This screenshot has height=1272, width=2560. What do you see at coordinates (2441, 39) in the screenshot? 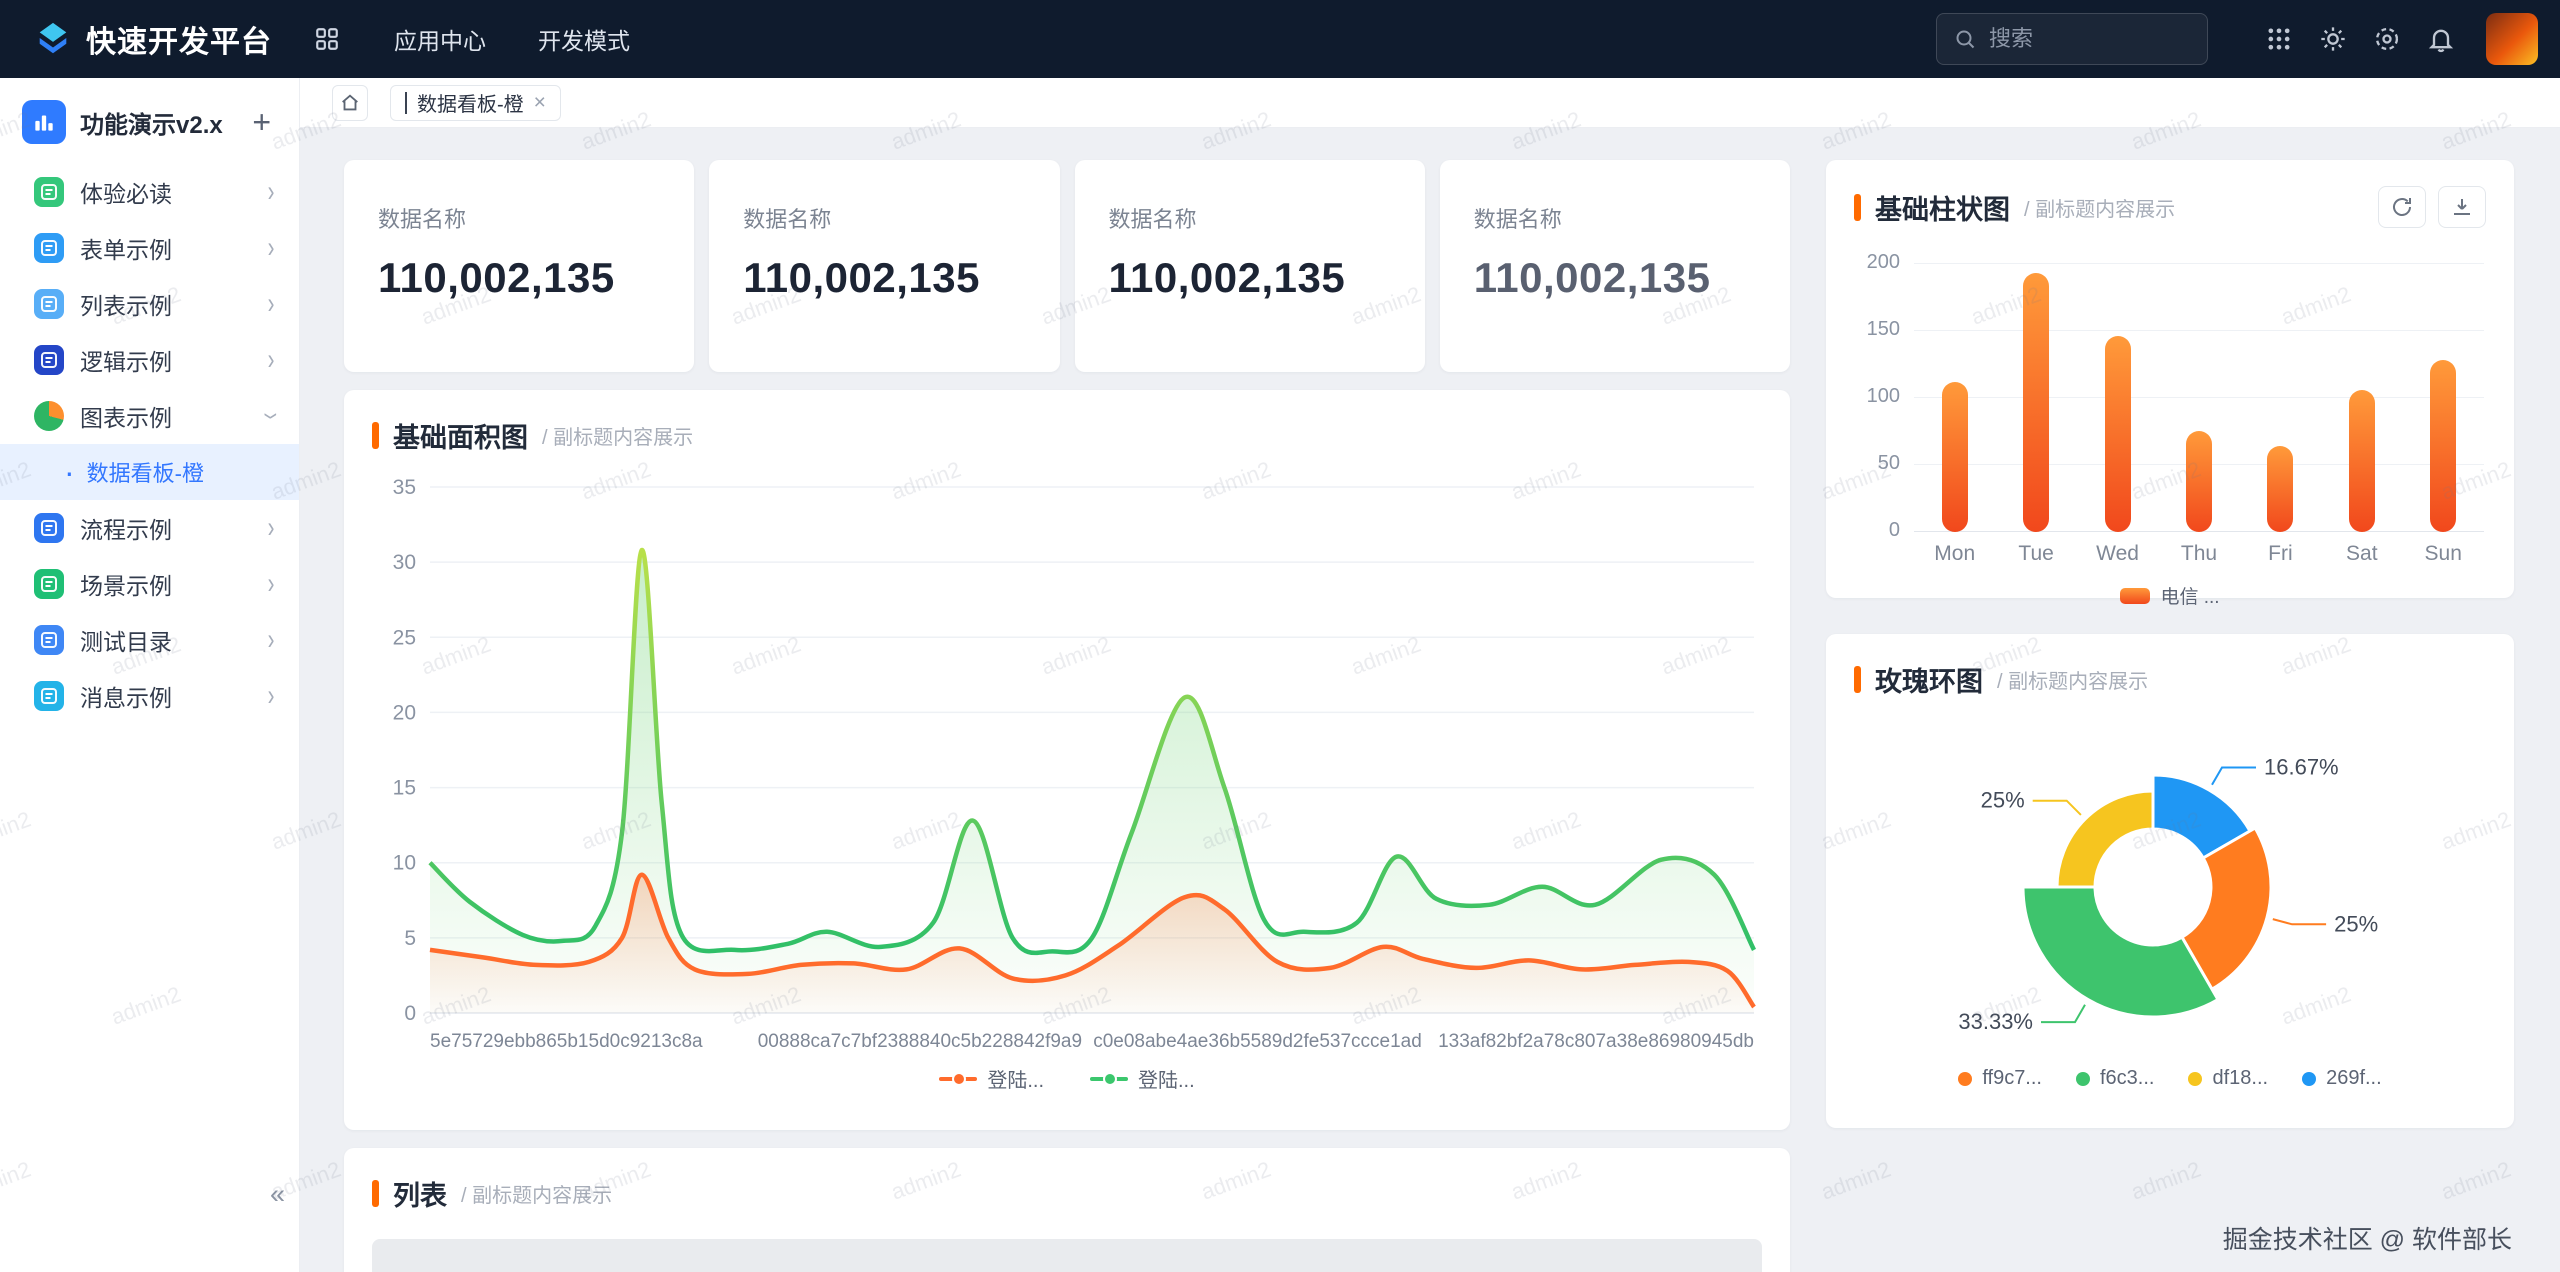
I see `bell-icon` at bounding box center [2441, 39].